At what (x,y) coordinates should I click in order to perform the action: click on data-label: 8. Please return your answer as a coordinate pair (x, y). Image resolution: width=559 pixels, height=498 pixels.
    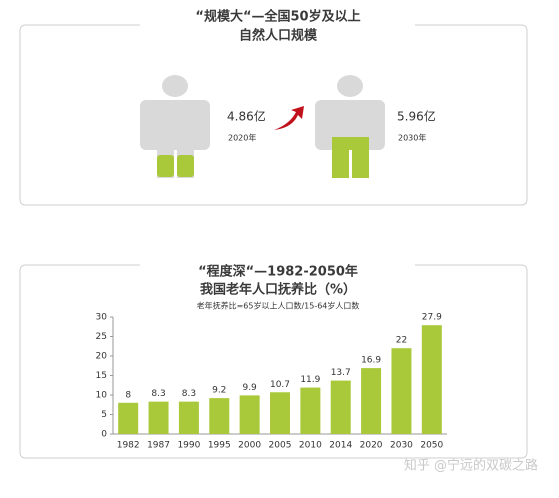
    Looking at the image, I should click on (128, 395).